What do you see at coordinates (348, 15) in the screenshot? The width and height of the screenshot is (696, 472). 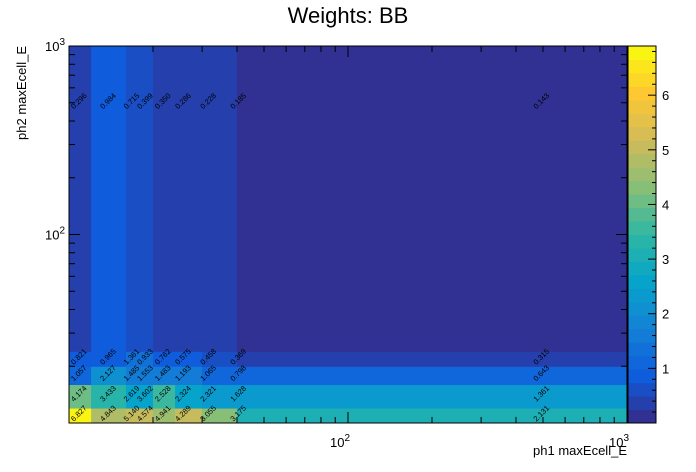 I see `chart-title: Weights: BB` at bounding box center [348, 15].